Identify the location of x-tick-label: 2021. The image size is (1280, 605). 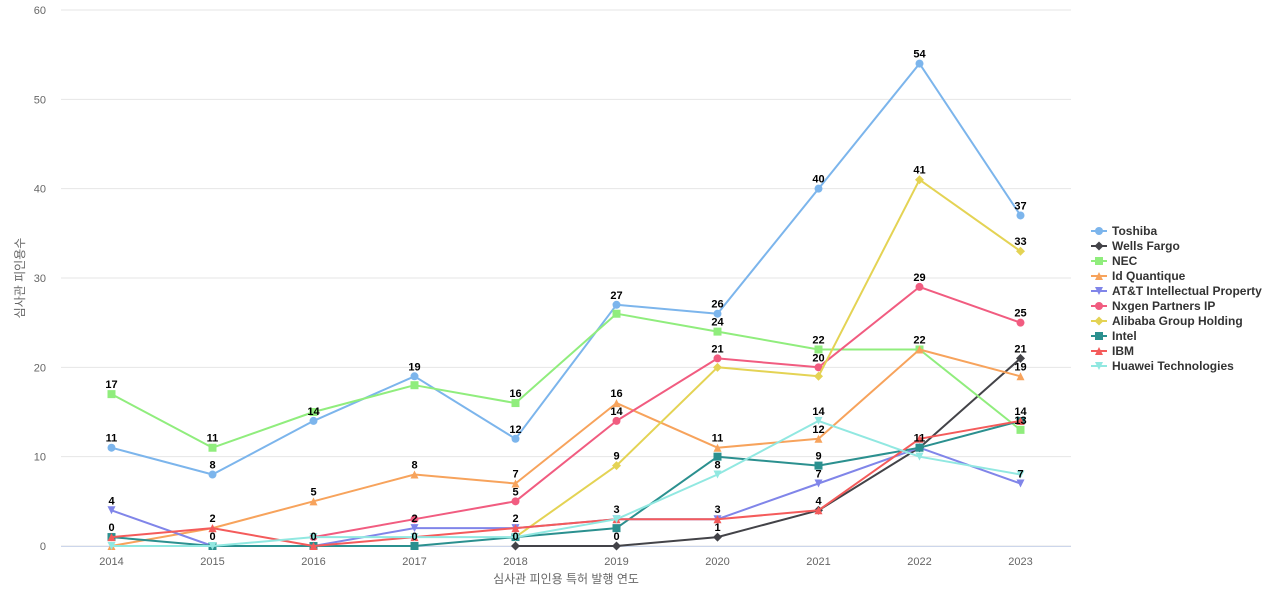
(818, 562).